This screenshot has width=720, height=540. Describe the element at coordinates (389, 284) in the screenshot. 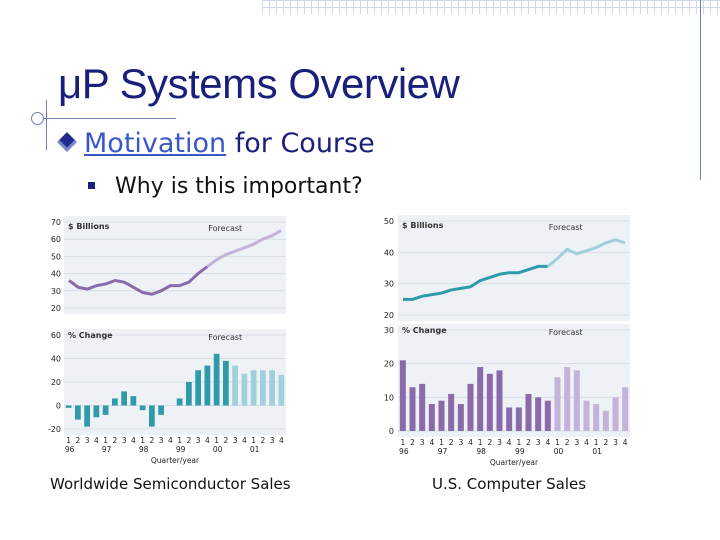

I see `comp-level-tick-label: 30` at that location.